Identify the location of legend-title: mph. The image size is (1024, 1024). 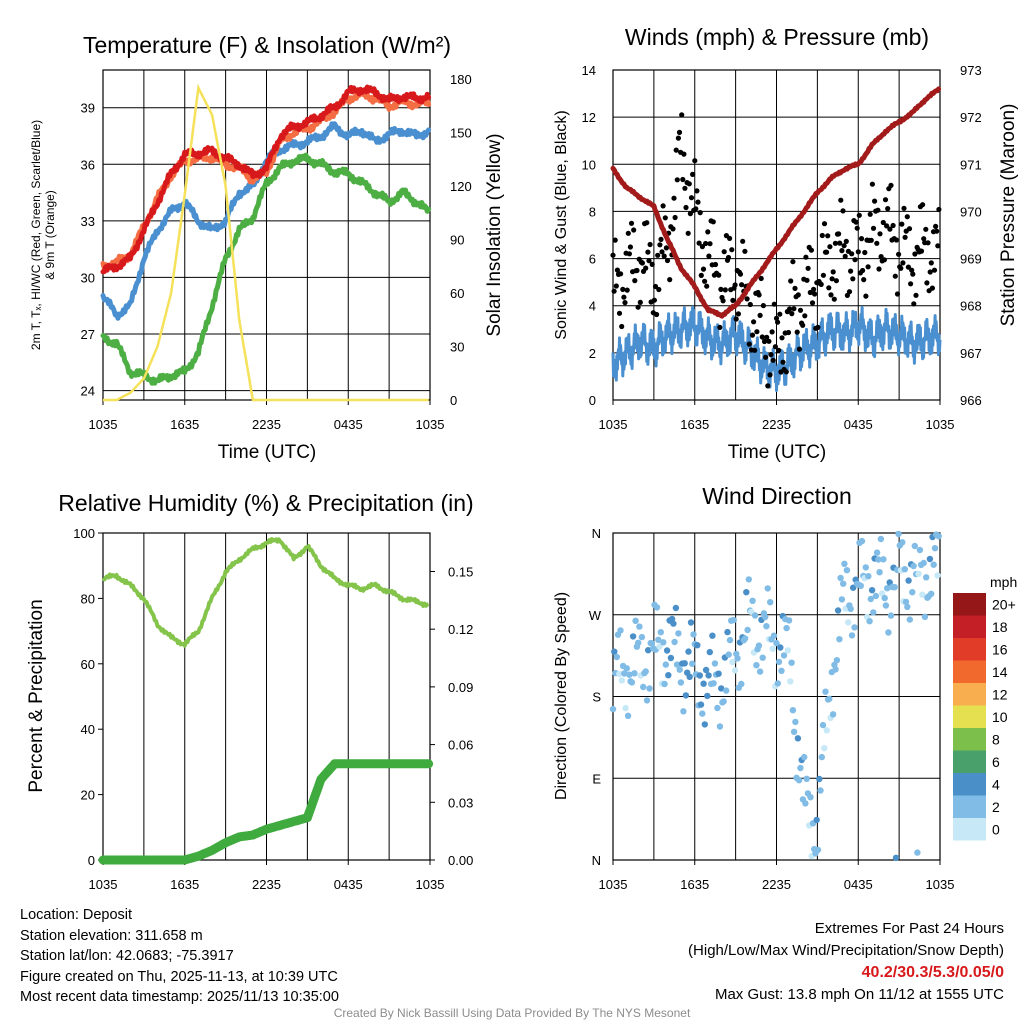
(1003, 582).